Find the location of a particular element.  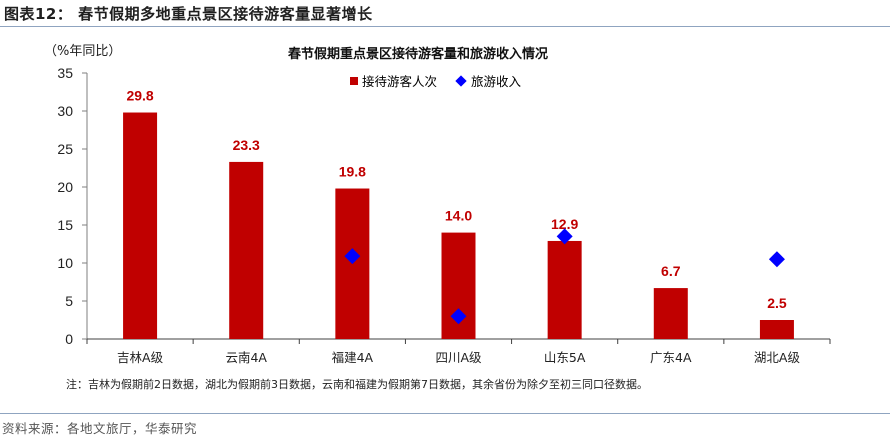

bar-value-label: 14.0 is located at coordinates (458, 216).